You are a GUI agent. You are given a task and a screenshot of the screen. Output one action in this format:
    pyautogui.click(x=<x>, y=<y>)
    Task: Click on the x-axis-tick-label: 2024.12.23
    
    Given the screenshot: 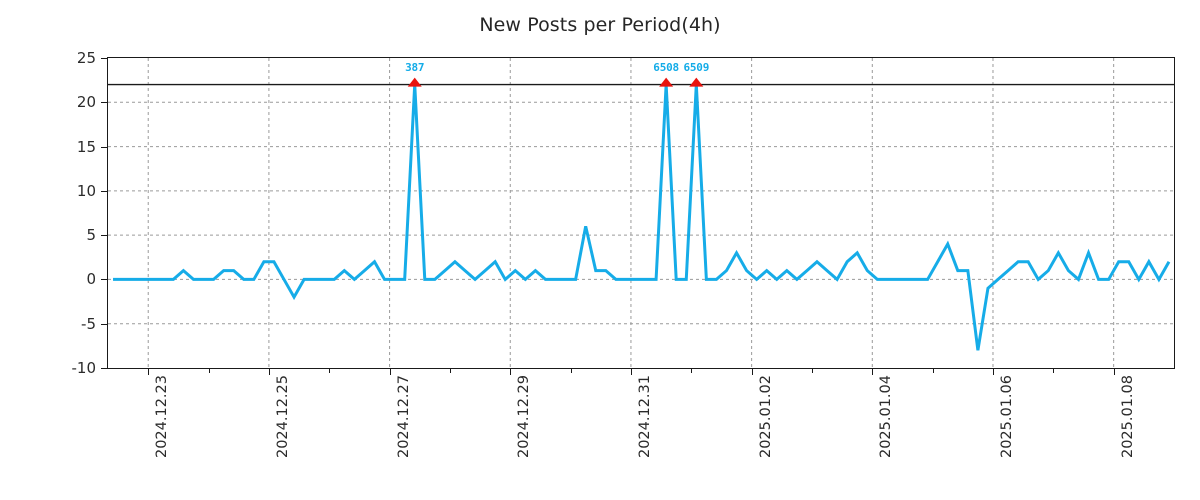 What is the action you would take?
    pyautogui.click(x=162, y=417)
    